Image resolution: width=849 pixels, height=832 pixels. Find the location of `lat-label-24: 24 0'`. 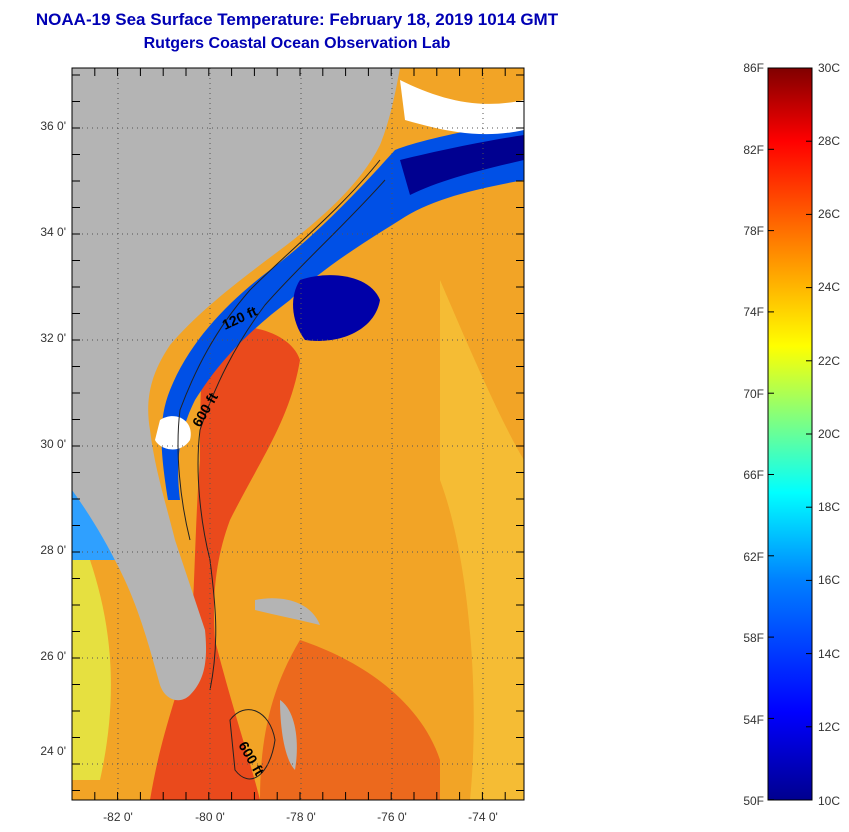

lat-label-24: 24 0' is located at coordinates (53, 751).